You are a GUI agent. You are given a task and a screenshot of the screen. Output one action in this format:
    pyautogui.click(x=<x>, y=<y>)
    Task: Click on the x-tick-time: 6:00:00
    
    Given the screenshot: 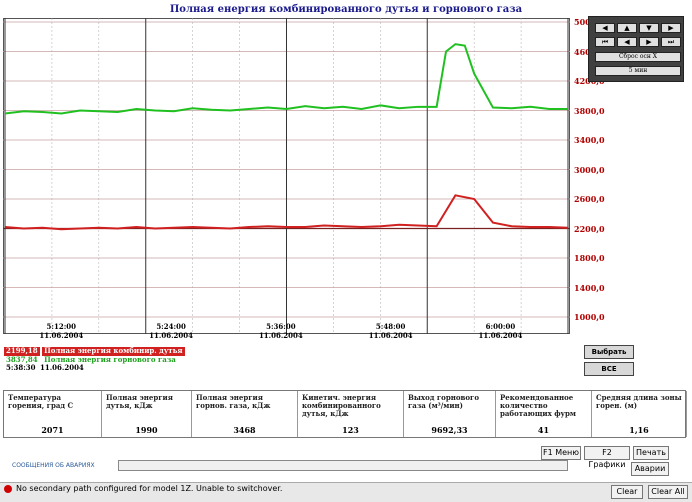 What is the action you would take?
    pyautogui.click(x=500, y=326)
    